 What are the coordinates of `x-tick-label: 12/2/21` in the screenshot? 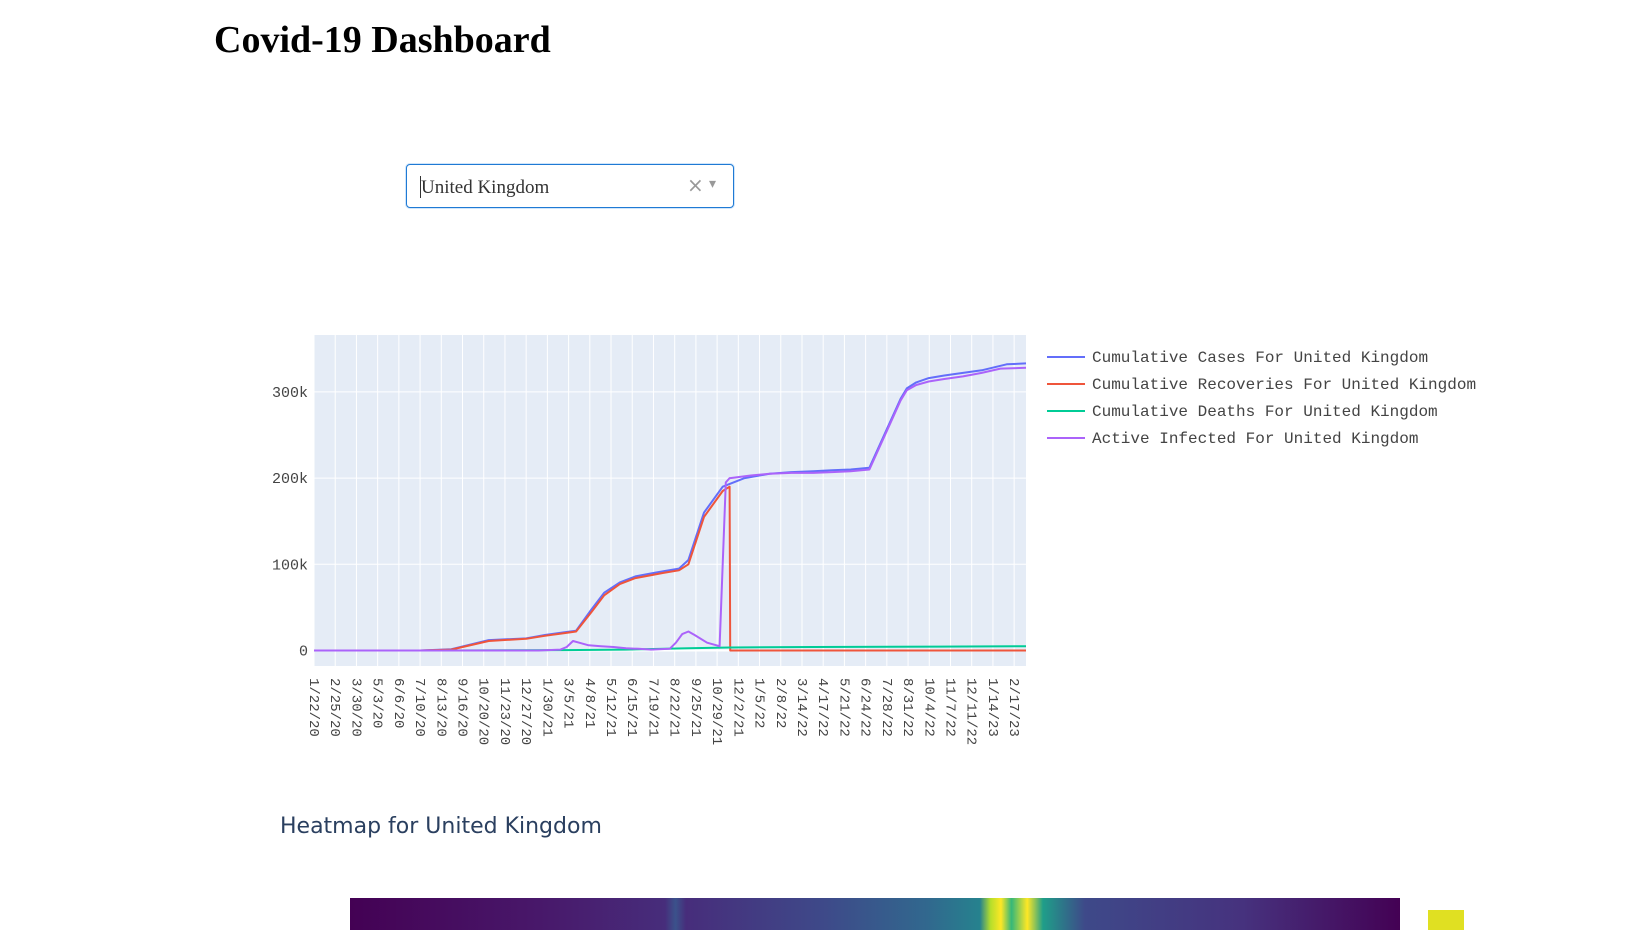 It's located at (737, 707).